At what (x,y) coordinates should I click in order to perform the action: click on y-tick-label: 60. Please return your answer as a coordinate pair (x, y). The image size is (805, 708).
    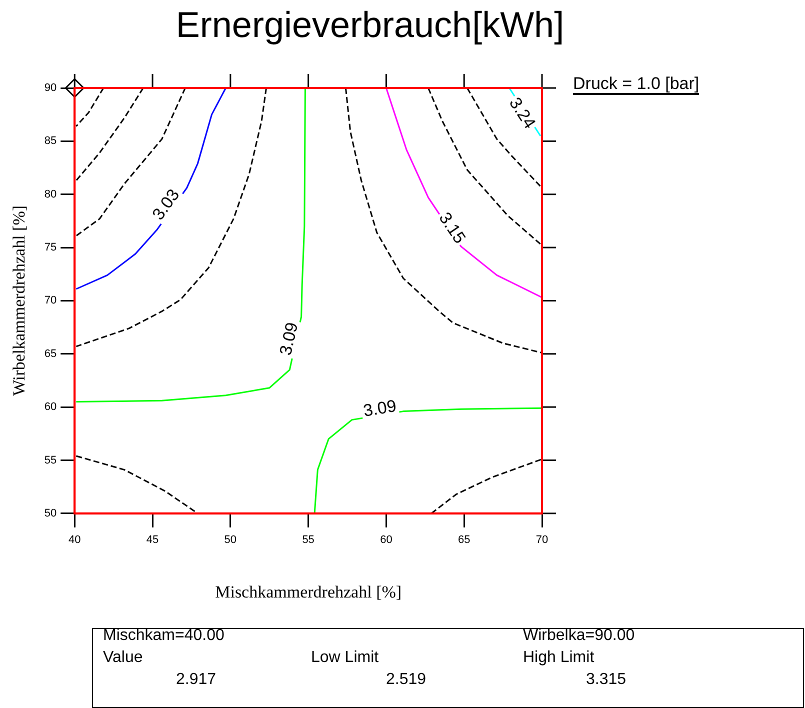
    Looking at the image, I should click on (50, 407).